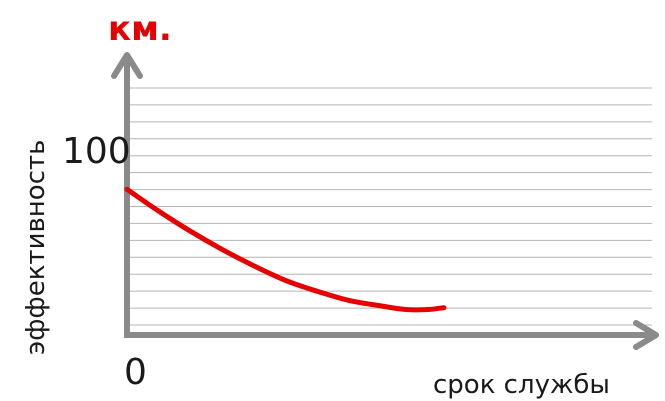 The height and width of the screenshot is (401, 665). What do you see at coordinates (521, 385) in the screenshot?
I see `x-axis-label: срок службы` at bounding box center [521, 385].